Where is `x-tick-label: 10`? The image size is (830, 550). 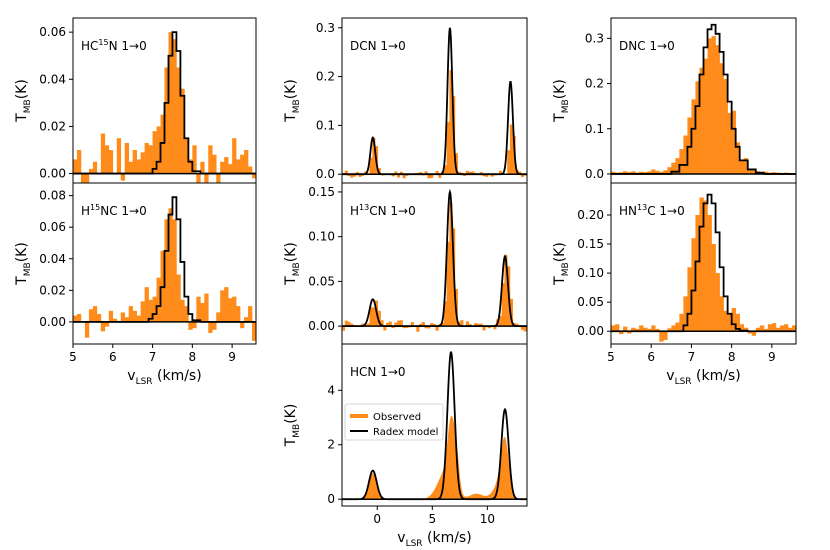 x-tick-label: 10 is located at coordinates (487, 519).